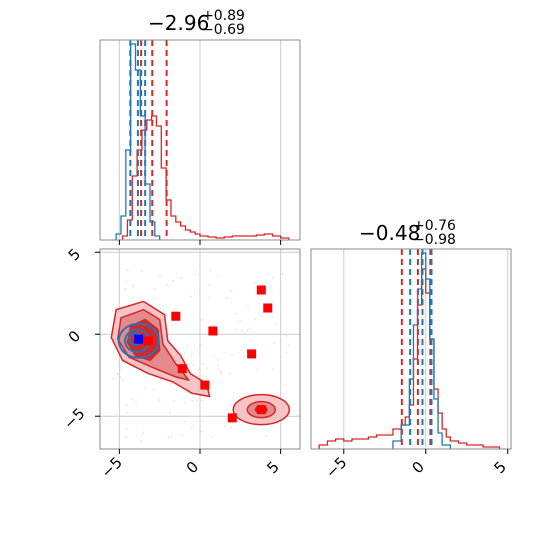 The height and width of the screenshot is (550, 550). Describe the element at coordinates (74, 254) in the screenshot. I see `y-tick-label: 5` at that location.